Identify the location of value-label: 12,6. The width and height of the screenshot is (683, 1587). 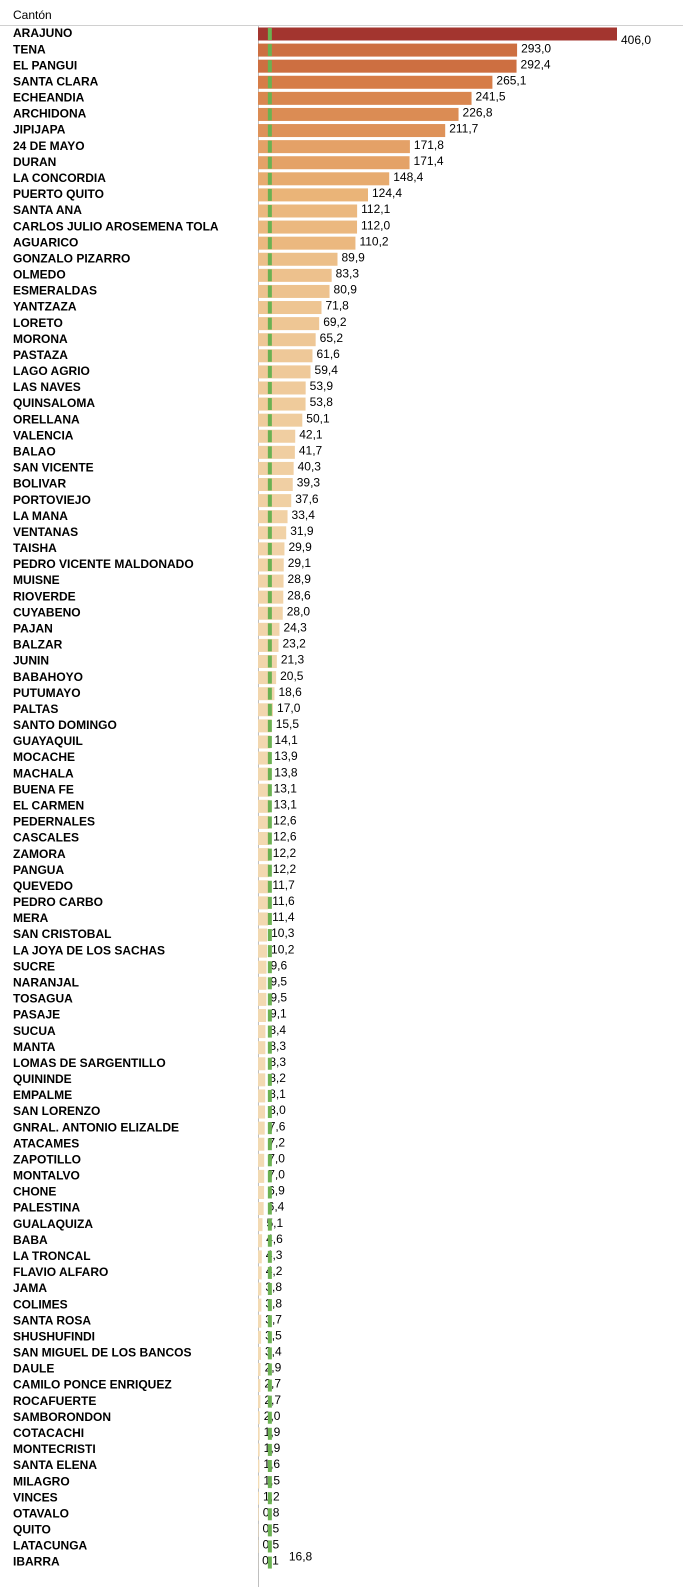
(285, 821).